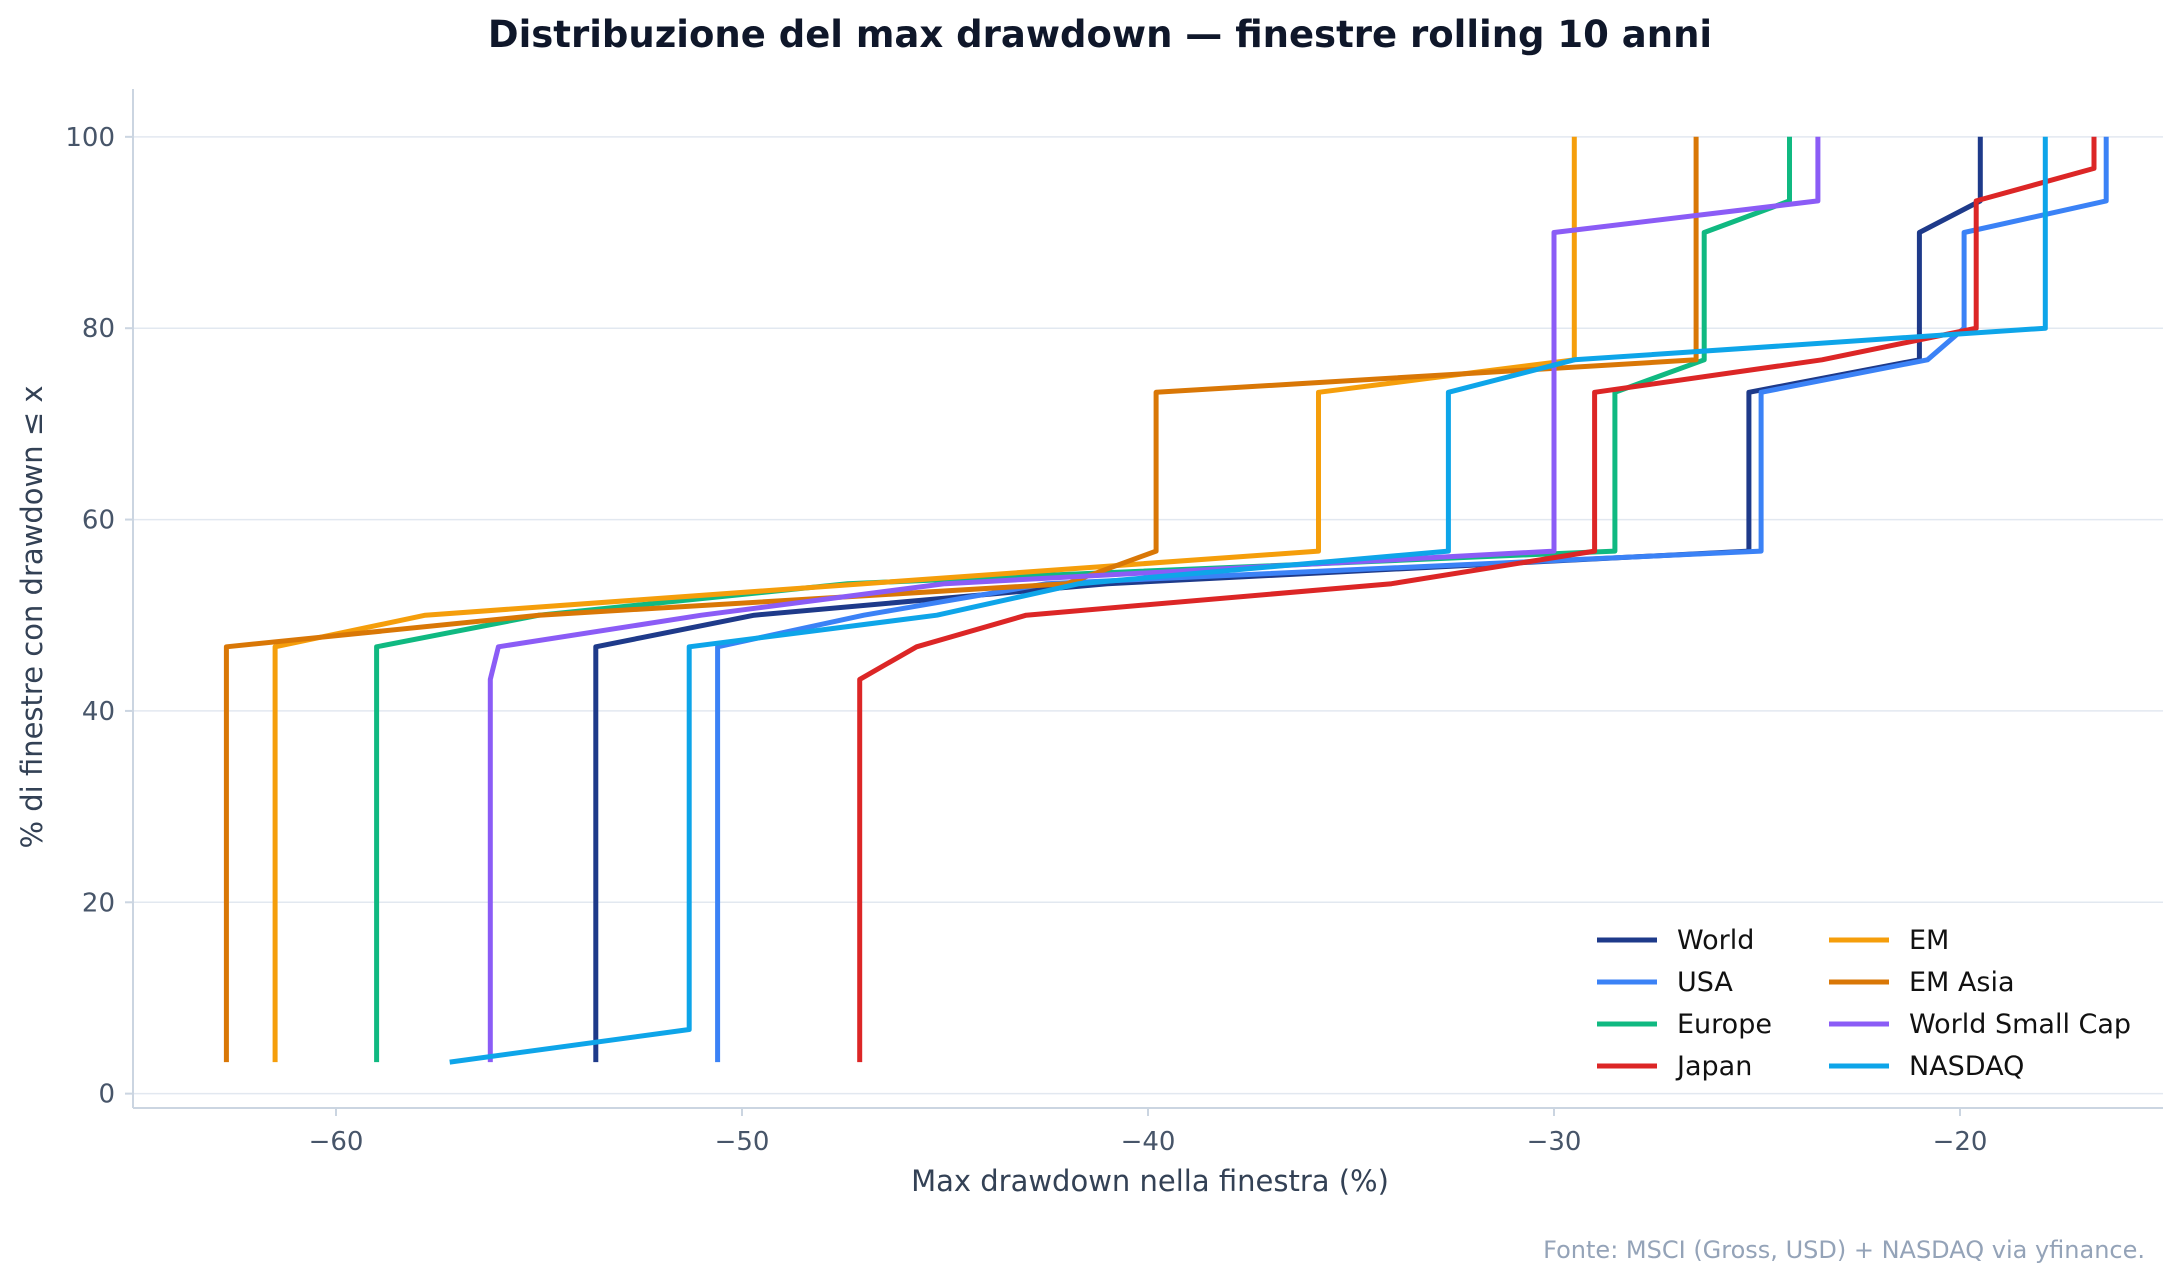 This screenshot has height=1282, width=2179. I want to click on legend-label-japan: Japan, so click(1713, 1066).